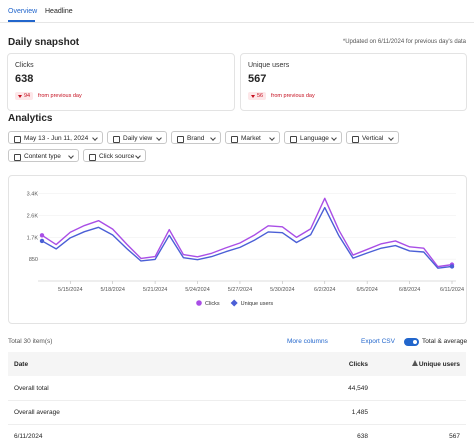  Describe the element at coordinates (55, 137) in the screenshot. I see `filter-button: May 13 - Jun 11, 2024` at that location.